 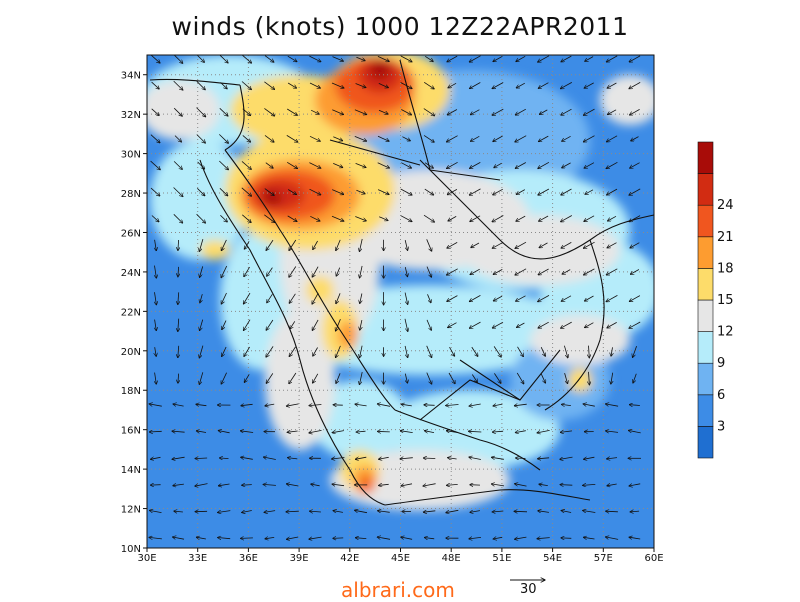 What do you see at coordinates (721, 426) in the screenshot?
I see `colorbar-label: 3` at bounding box center [721, 426].